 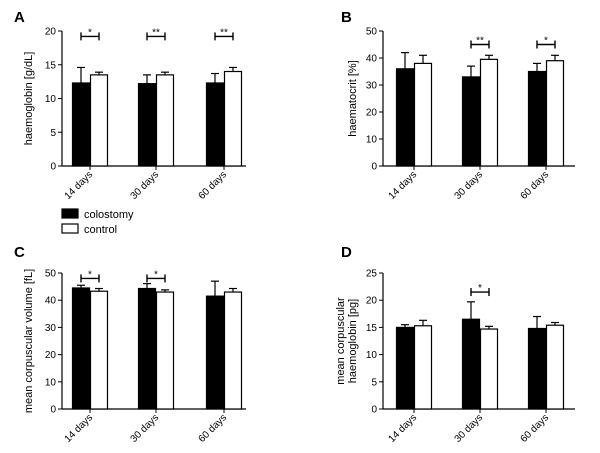 What do you see at coordinates (347, 341) in the screenshot?
I see `y-axis-label: mean corpuscularhaemoglobin [pg]` at bounding box center [347, 341].